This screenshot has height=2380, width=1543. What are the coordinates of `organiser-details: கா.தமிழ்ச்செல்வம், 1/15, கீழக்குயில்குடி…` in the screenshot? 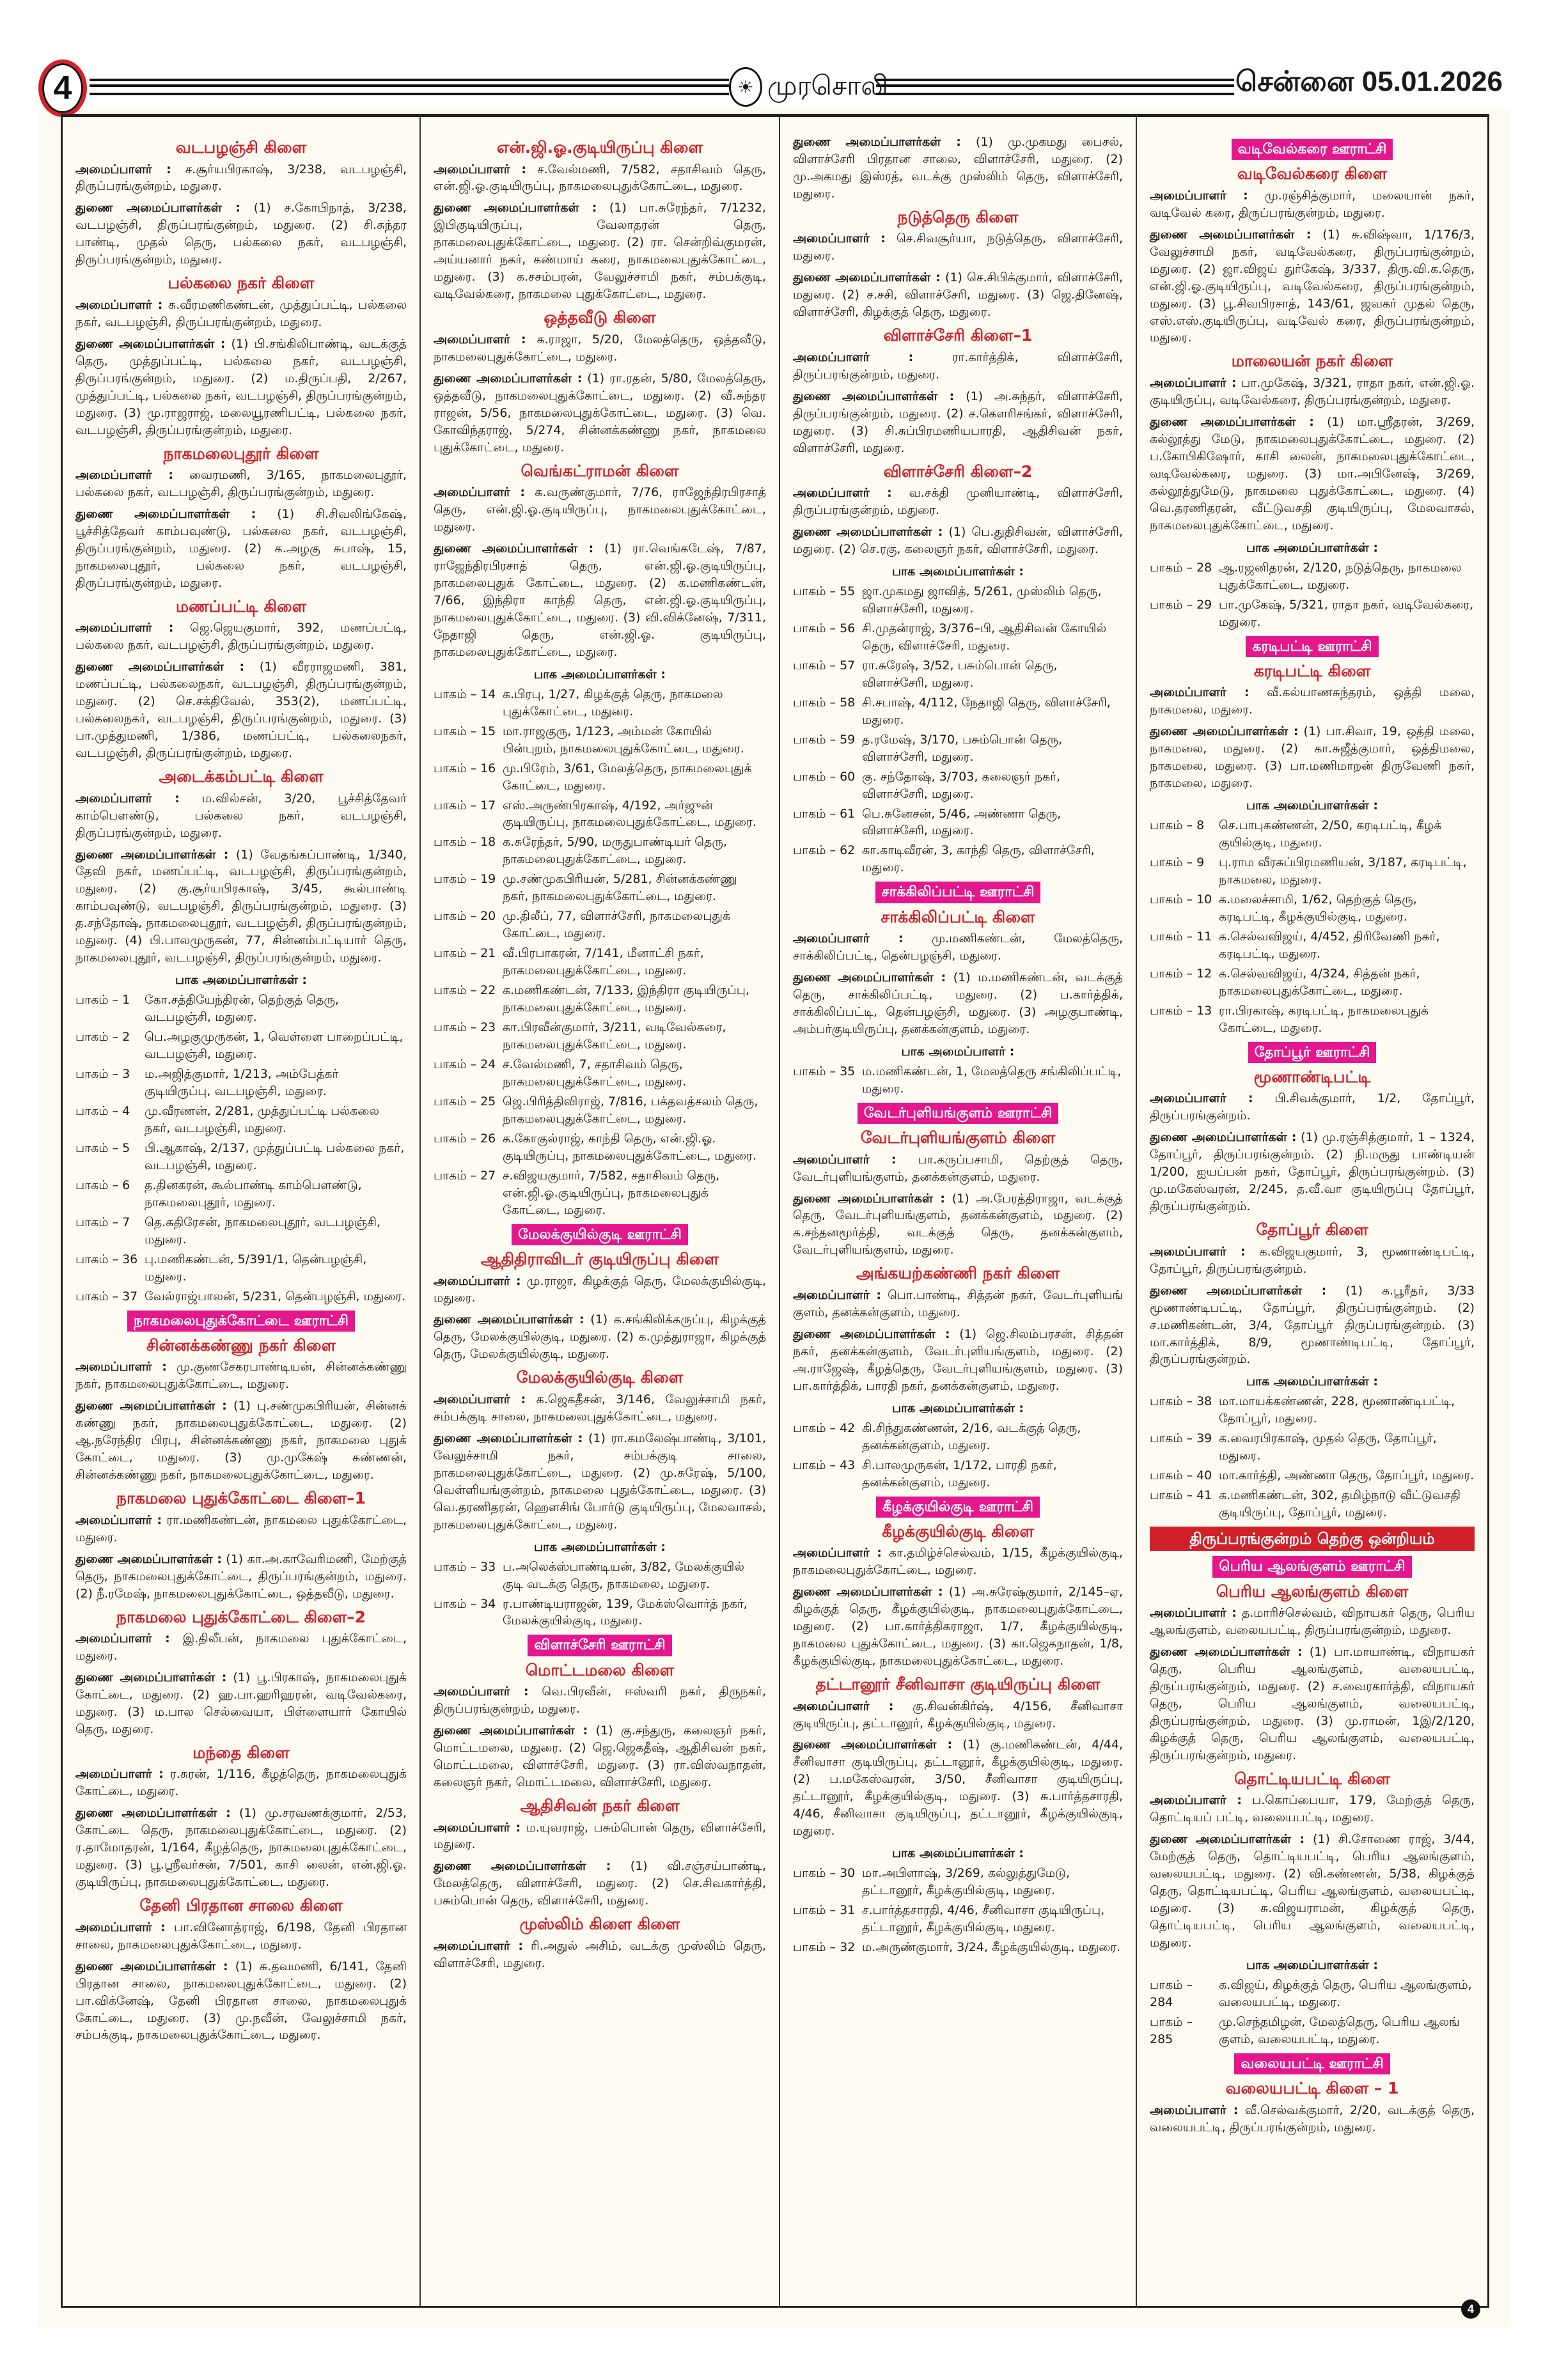 It's located at (958, 1562).